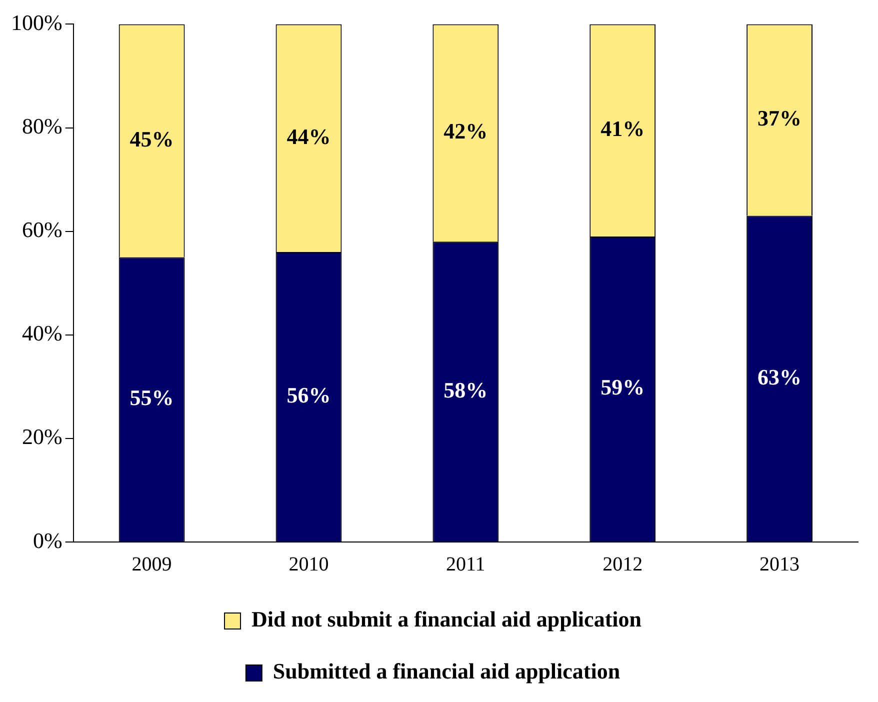  What do you see at coordinates (308, 395) in the screenshot?
I see `text: 56%` at bounding box center [308, 395].